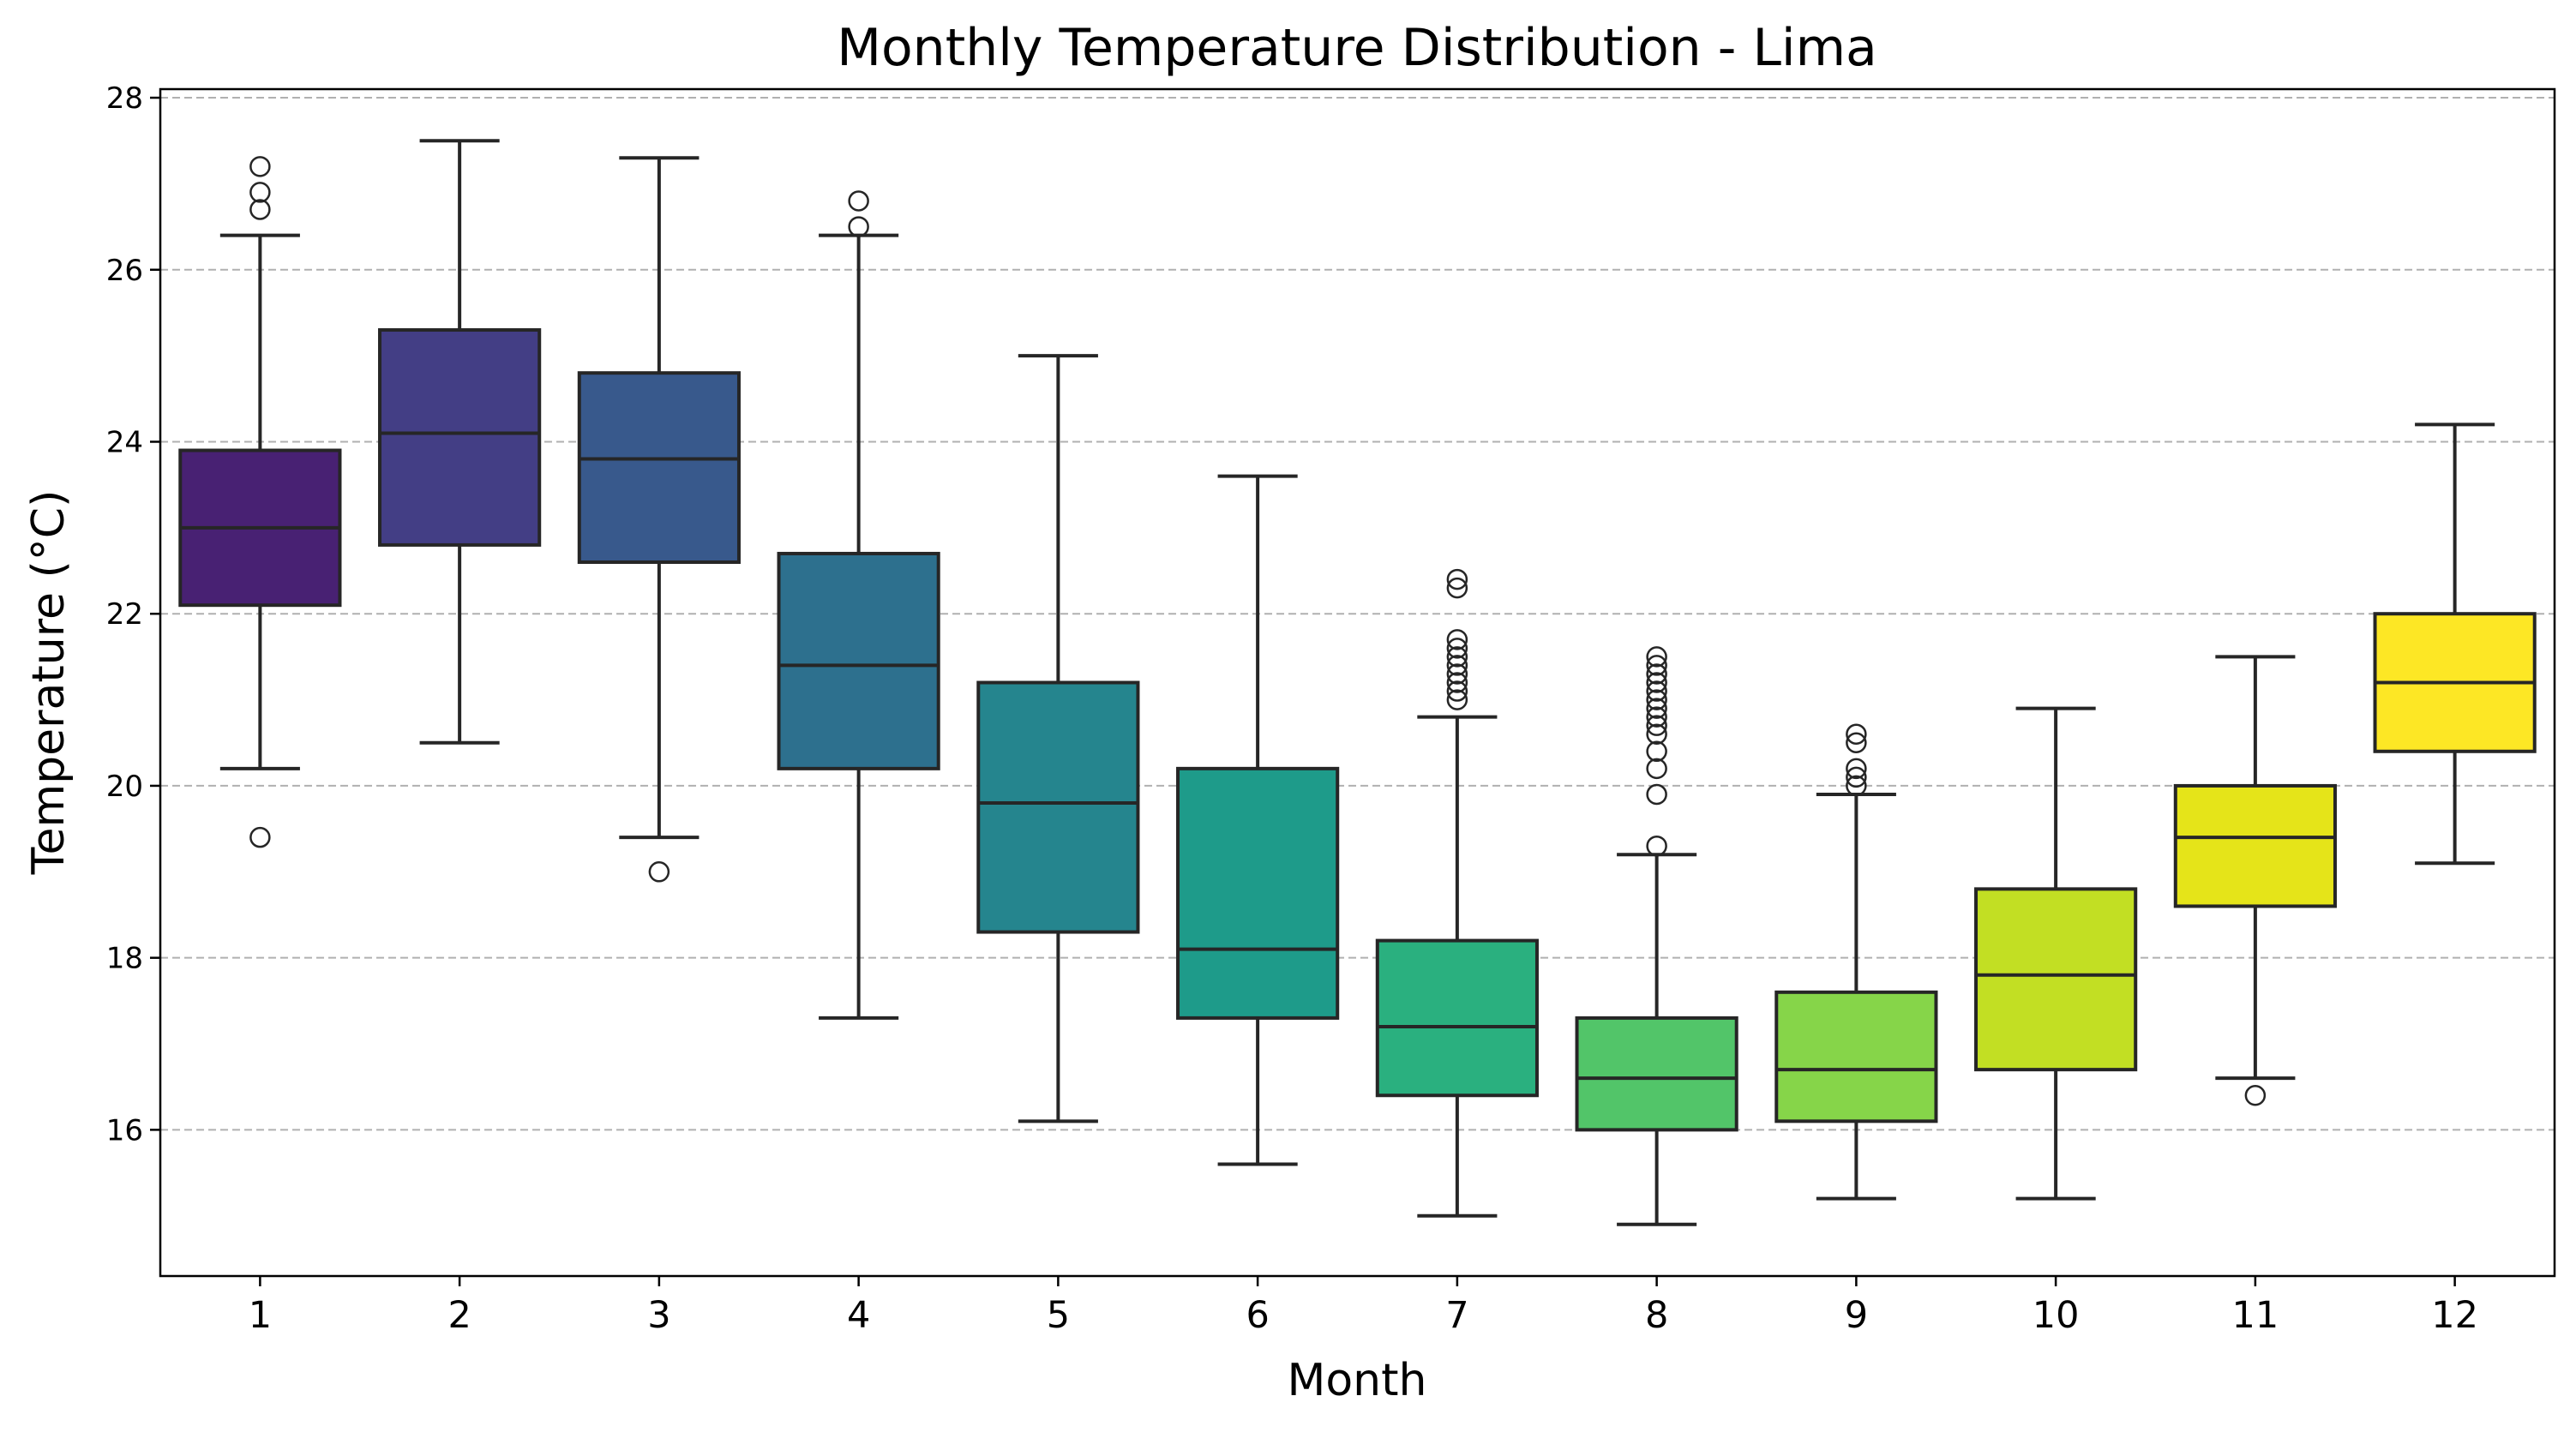 The height and width of the screenshot is (1432, 2576). I want to click on x-tick-label: 9, so click(1856, 1315).